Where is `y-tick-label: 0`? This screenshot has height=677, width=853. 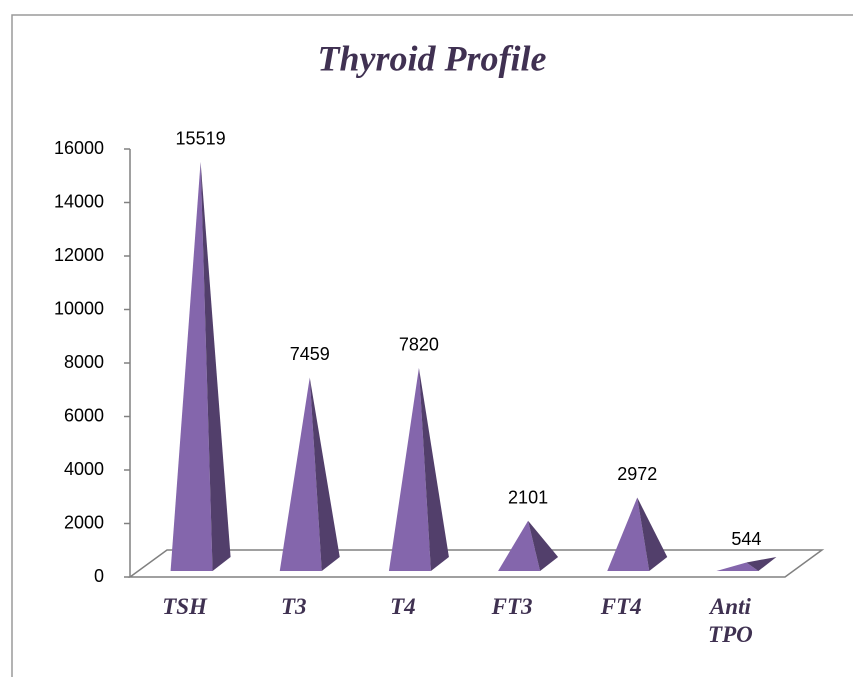 y-tick-label: 0 is located at coordinates (99, 576).